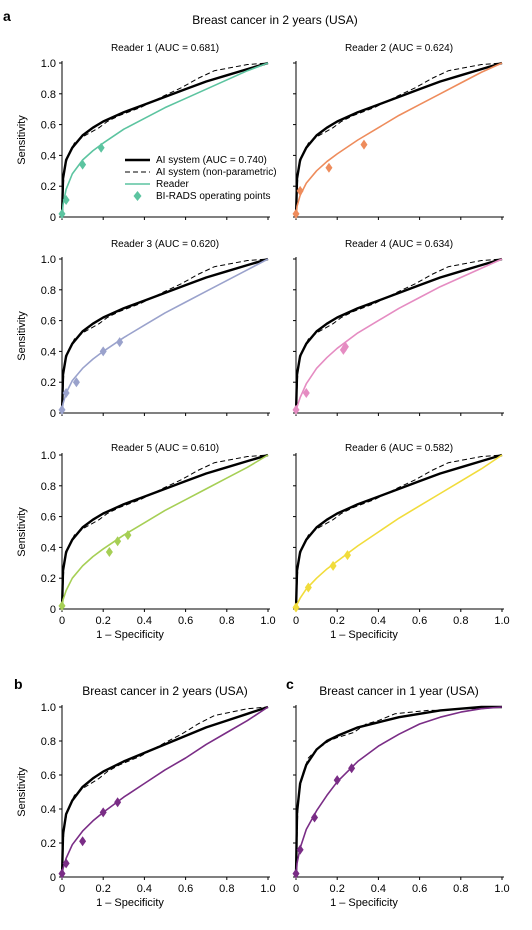  I want to click on panel-2: Reader 2 (AUC = 0.624), so click(398, 131).